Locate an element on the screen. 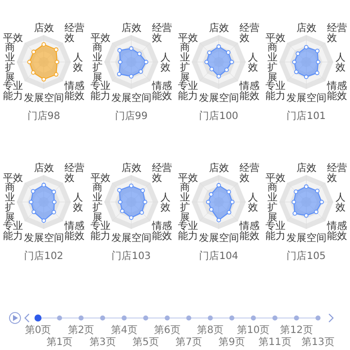  text: 门店105 is located at coordinates (306, 256).